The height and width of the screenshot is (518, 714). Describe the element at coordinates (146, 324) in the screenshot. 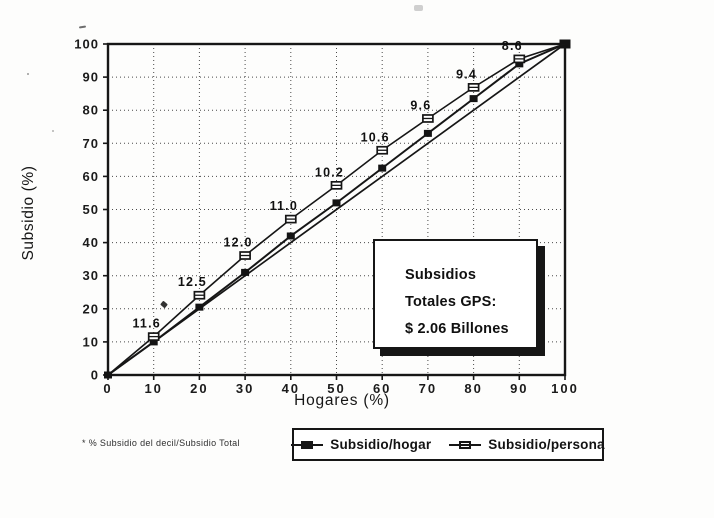

I see `svg-text: 11.6` at that location.